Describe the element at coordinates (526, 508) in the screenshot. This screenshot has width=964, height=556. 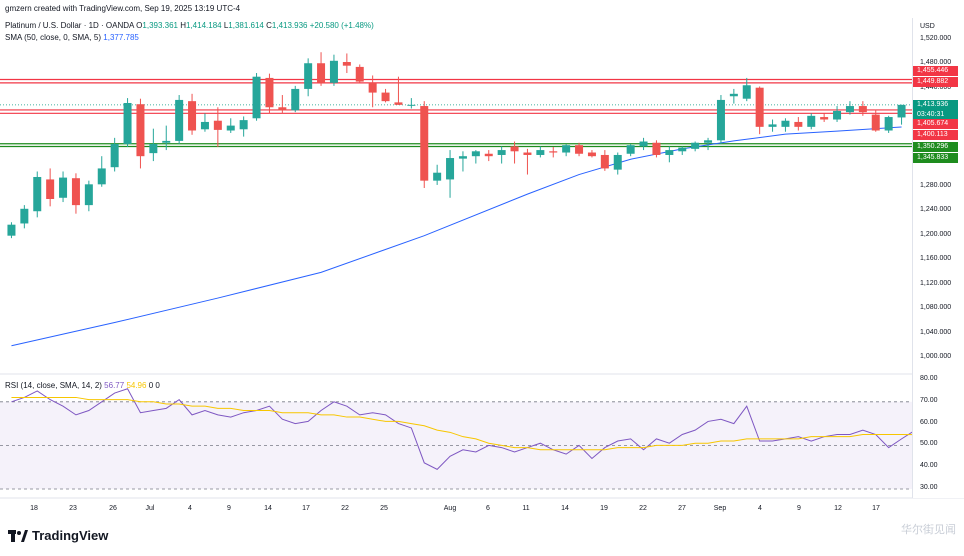
I see `time-tick-label: 11` at that location.